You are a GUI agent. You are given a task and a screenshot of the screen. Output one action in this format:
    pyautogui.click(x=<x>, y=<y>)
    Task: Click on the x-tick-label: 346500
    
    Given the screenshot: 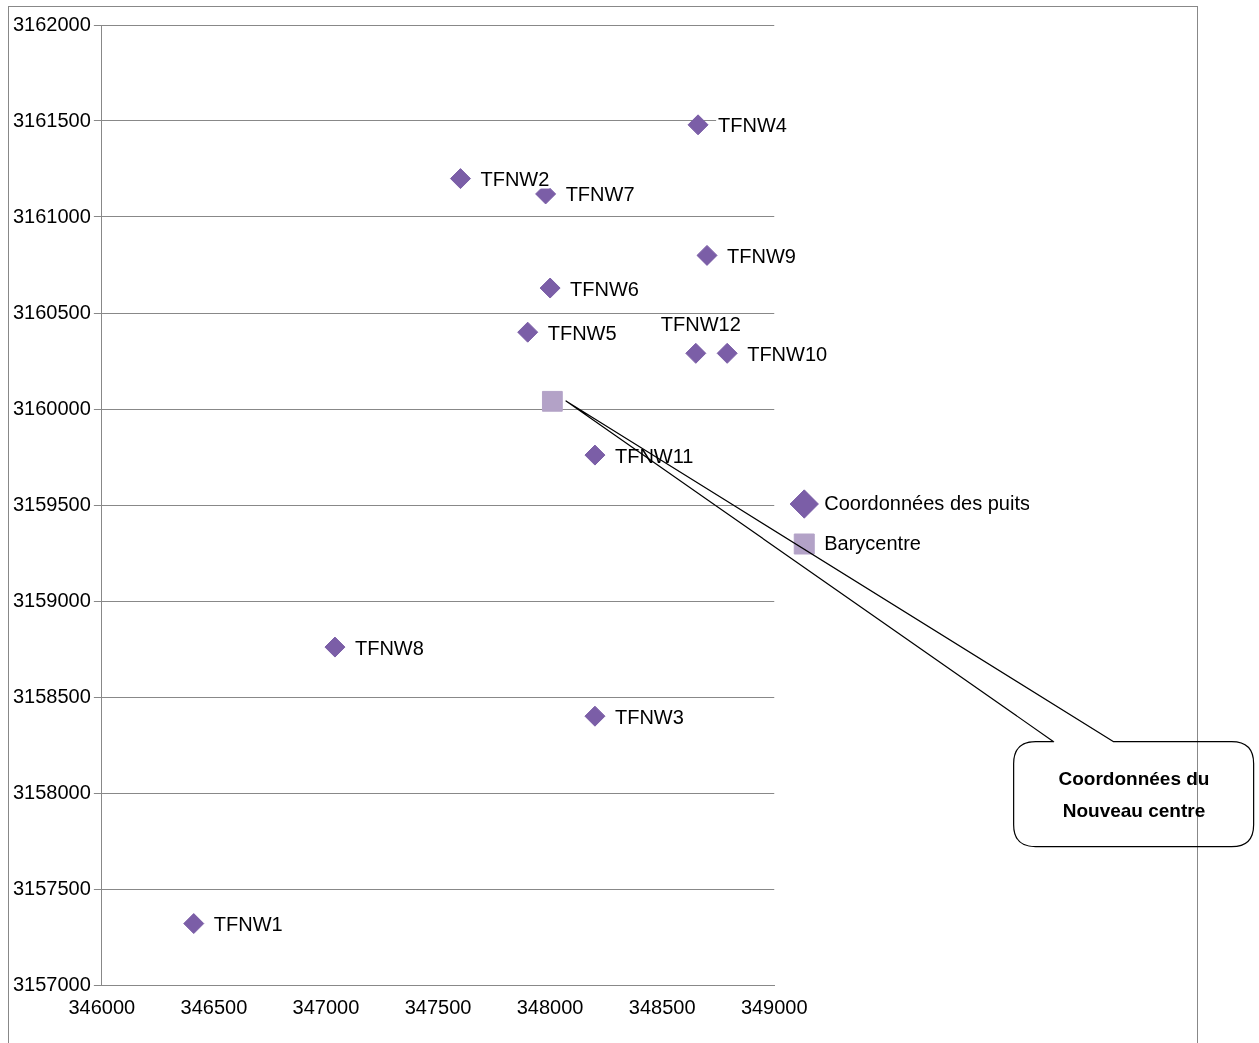 What is the action you would take?
    pyautogui.click(x=214, y=1006)
    